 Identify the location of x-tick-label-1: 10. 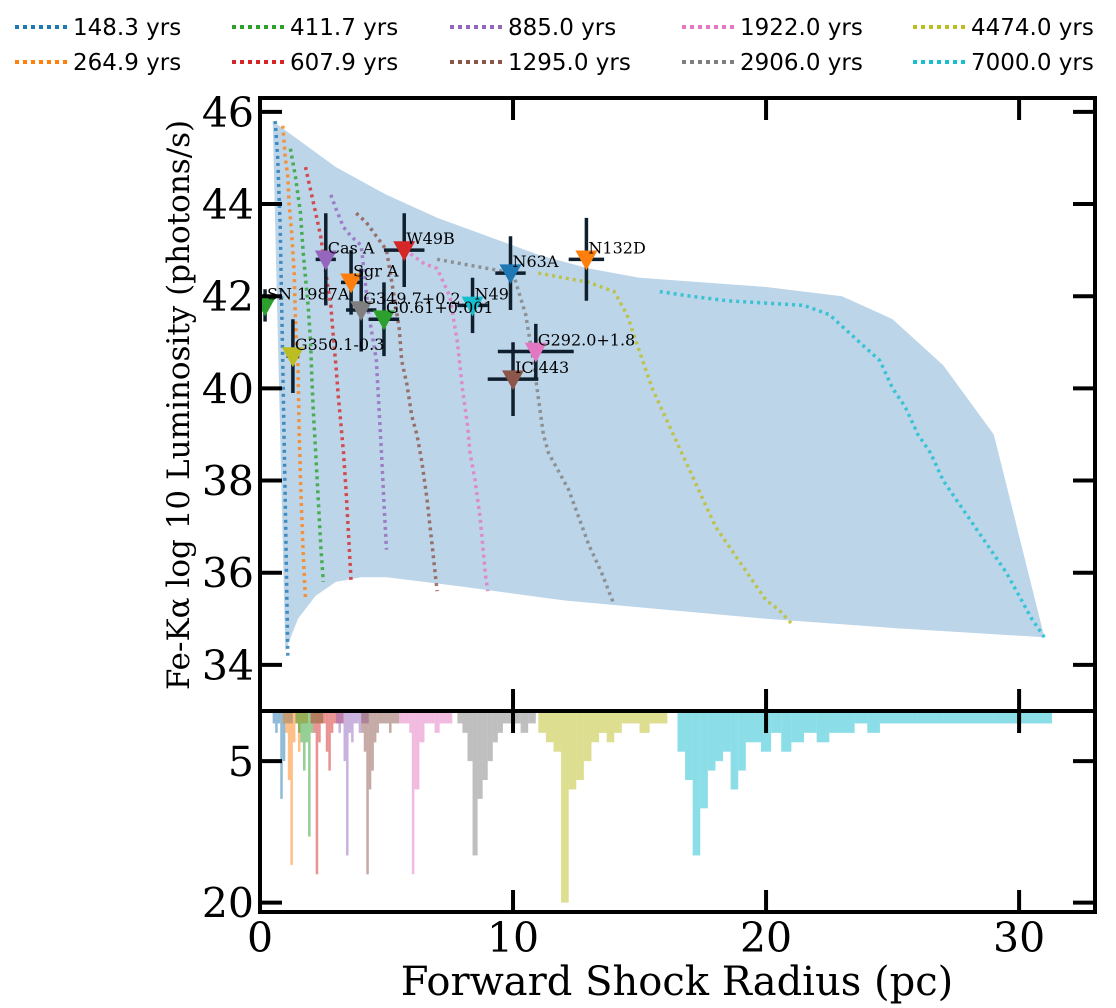
(513, 938).